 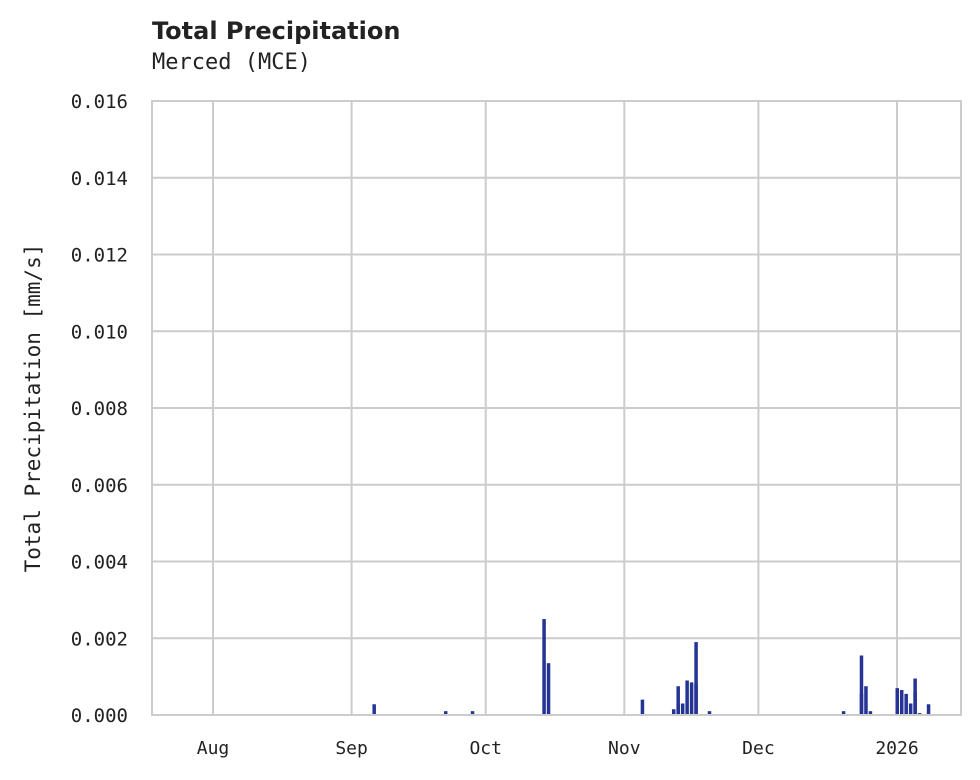 I want to click on x-tick-label: 2026, so click(x=896, y=748).